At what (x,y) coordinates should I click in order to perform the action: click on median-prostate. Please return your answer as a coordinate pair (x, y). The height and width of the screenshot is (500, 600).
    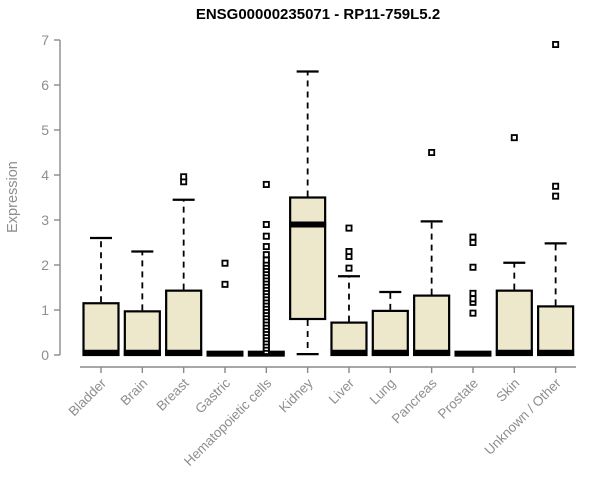
    Looking at the image, I should click on (473, 353).